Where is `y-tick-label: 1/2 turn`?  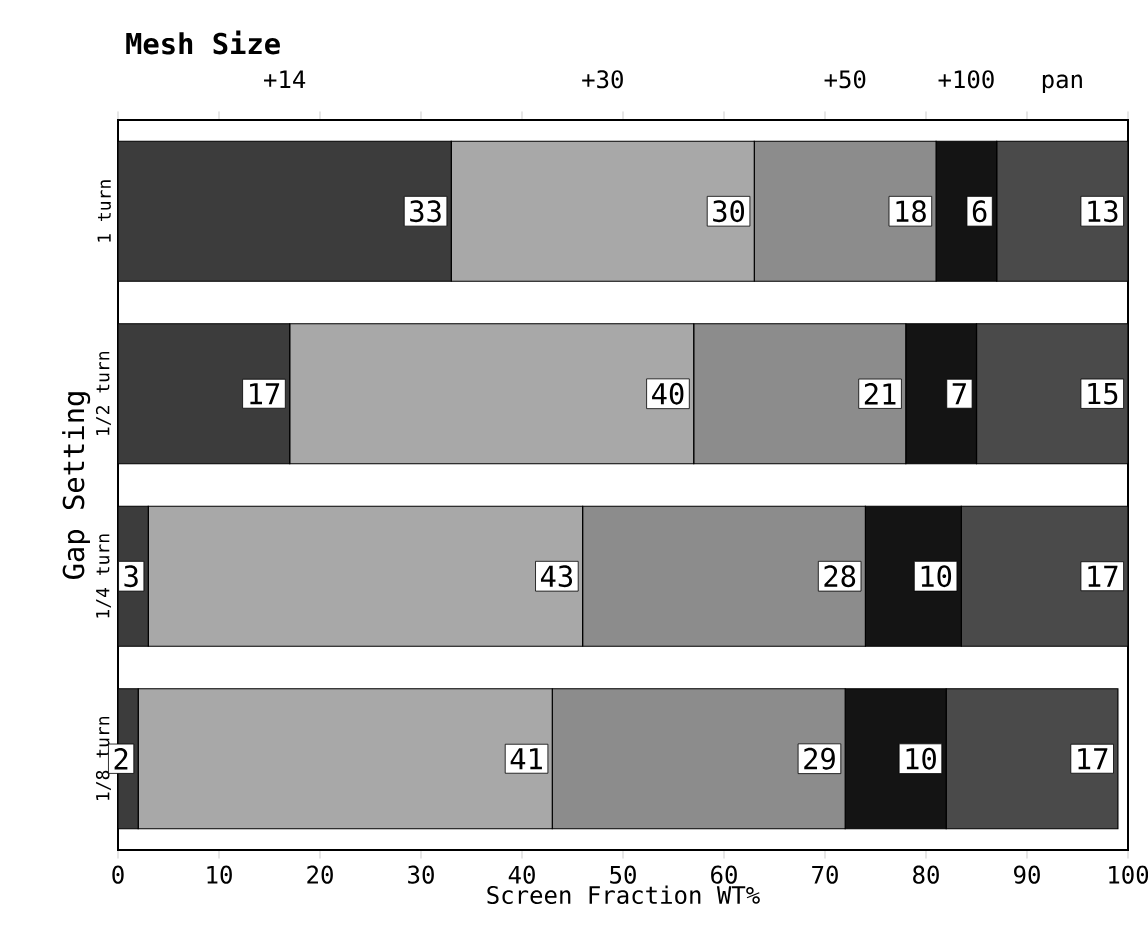 y-tick-label: 1/2 turn is located at coordinates (103, 393).